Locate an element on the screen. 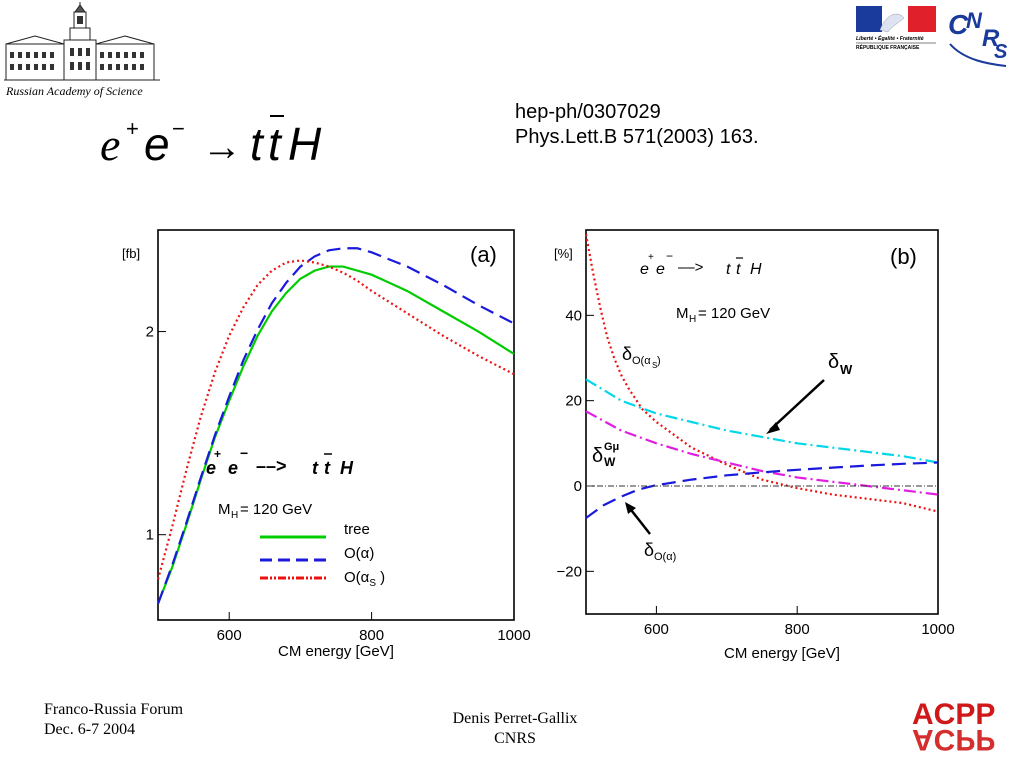 The width and height of the screenshot is (1024, 768). chart-b-xtick-label: 1000 is located at coordinates (937, 629).